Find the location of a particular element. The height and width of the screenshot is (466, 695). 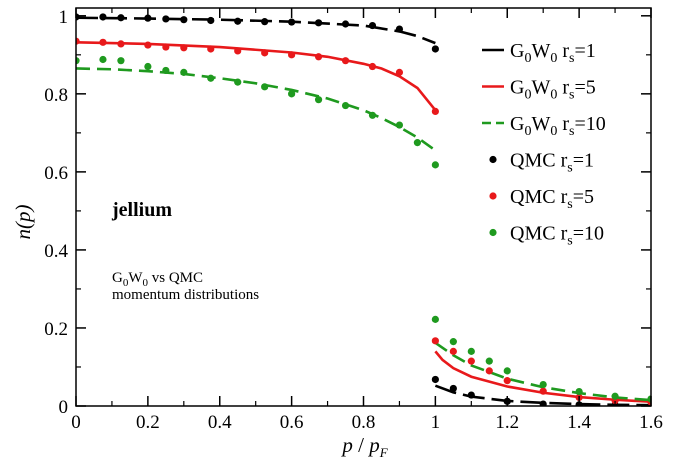

jellium-annotation: jellium is located at coordinates (141, 210).